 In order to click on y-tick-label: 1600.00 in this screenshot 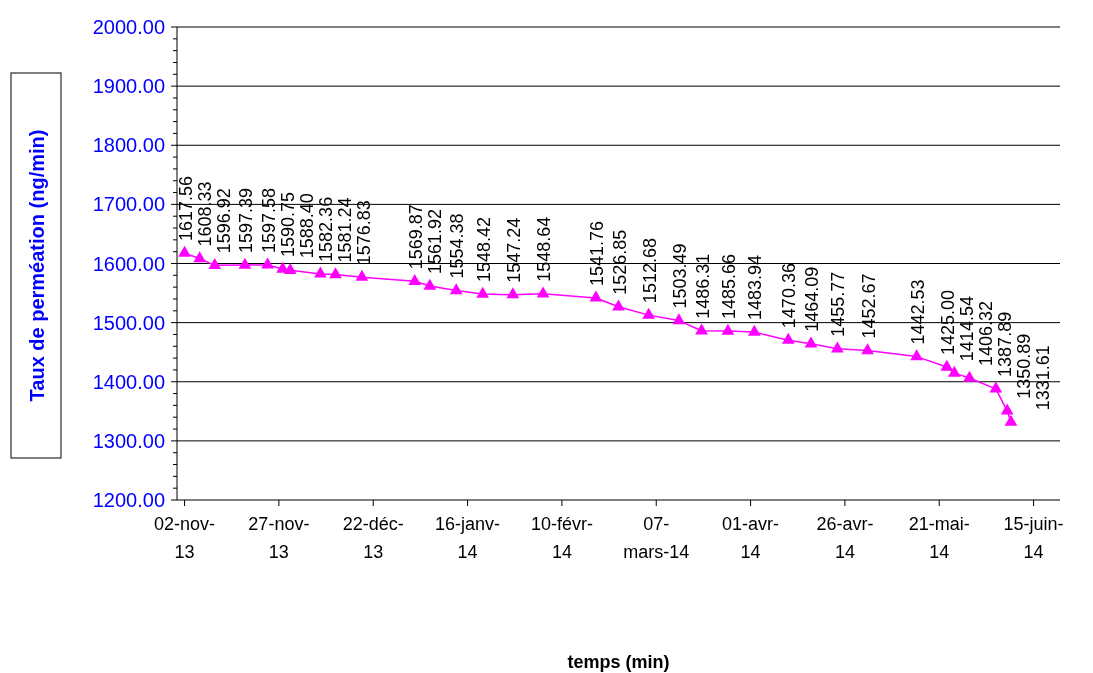, I will do `click(128, 263)`.